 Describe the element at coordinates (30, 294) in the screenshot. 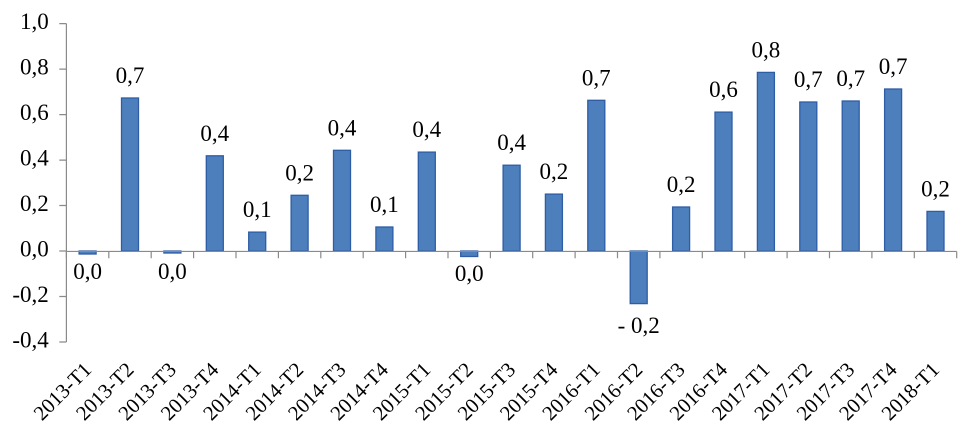

I see `svg-text: -0,2` at that location.